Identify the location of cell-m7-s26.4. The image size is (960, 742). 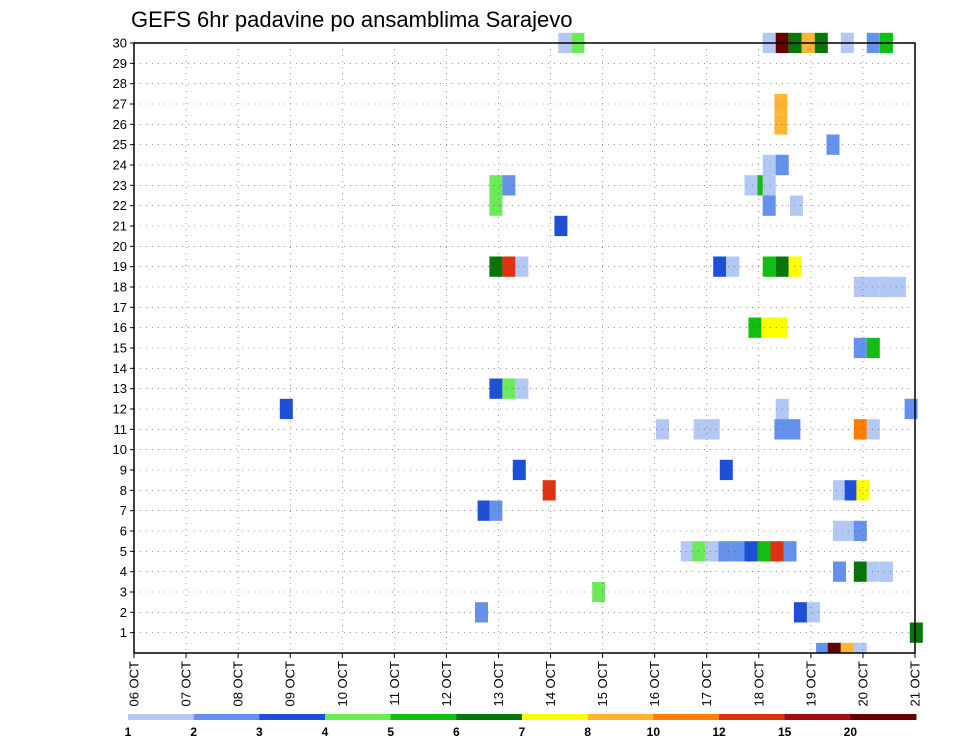
(484, 510).